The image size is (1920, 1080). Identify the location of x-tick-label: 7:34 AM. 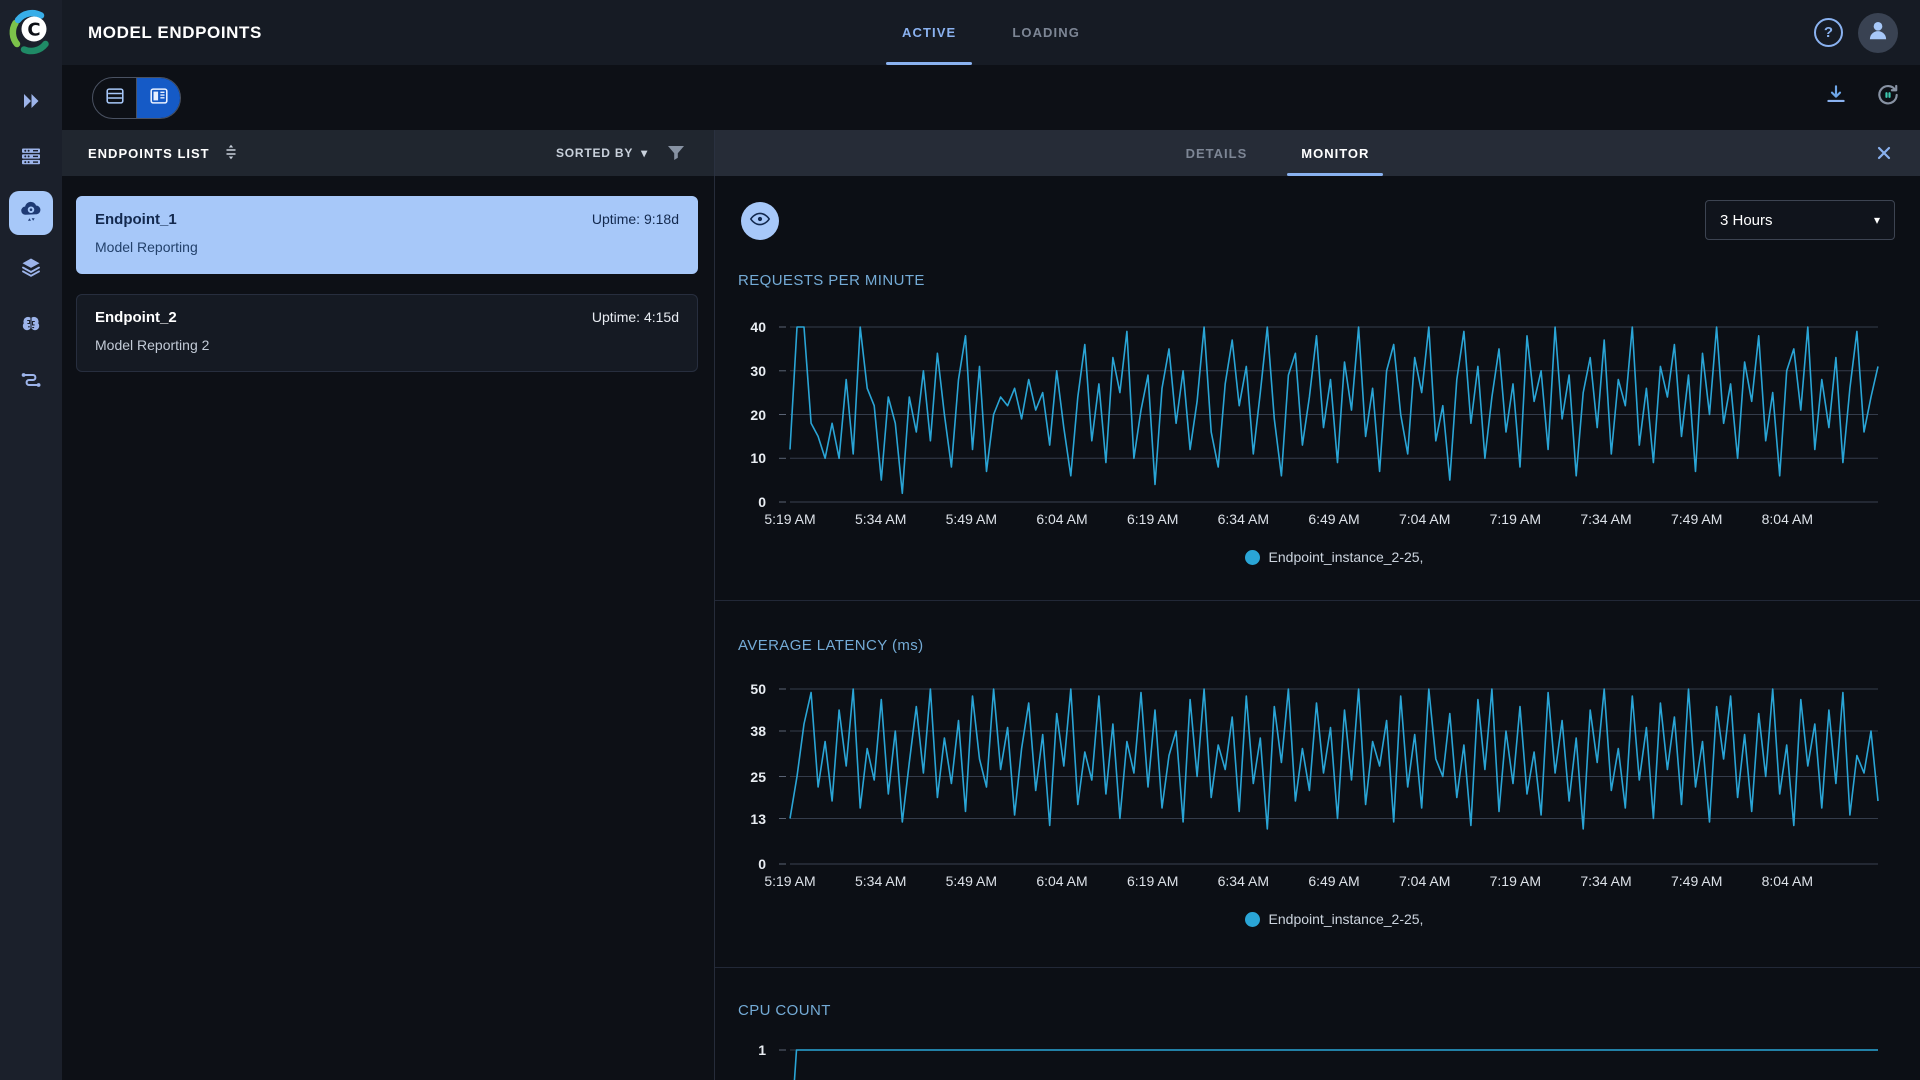
(1606, 881).